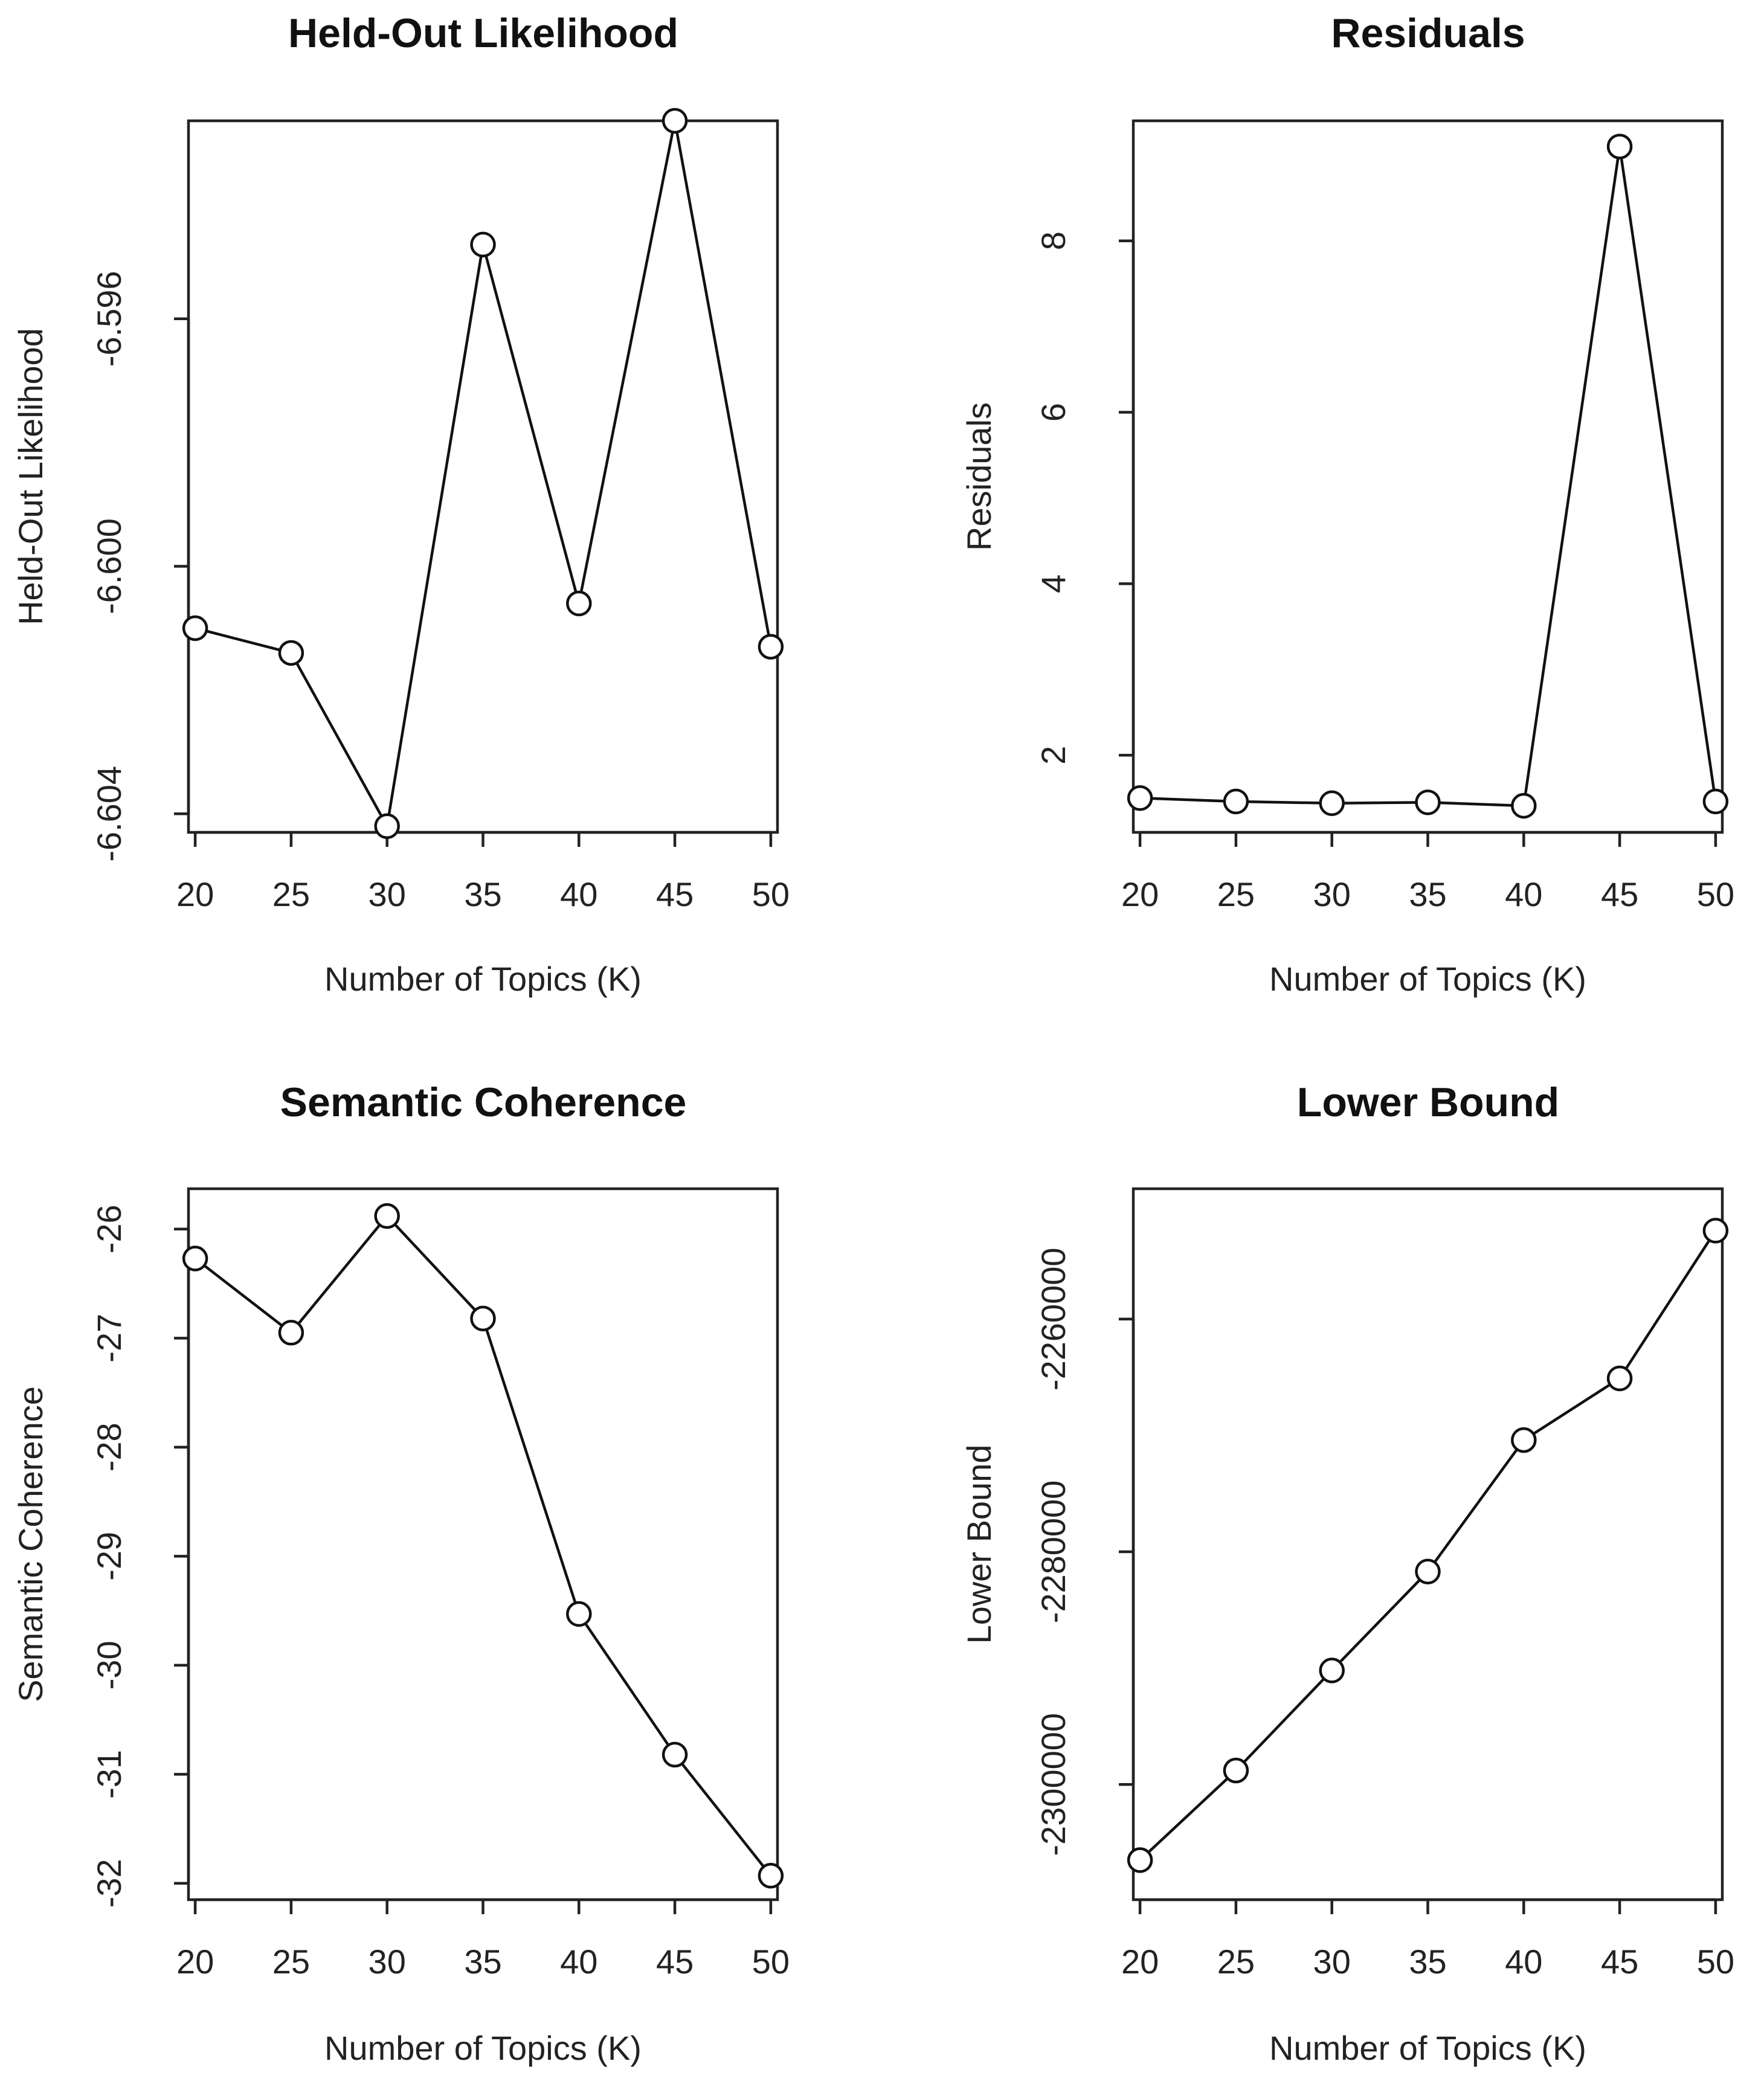  Describe the element at coordinates (1053, 583) in the screenshot. I see `y-tick-label: 4` at that location.